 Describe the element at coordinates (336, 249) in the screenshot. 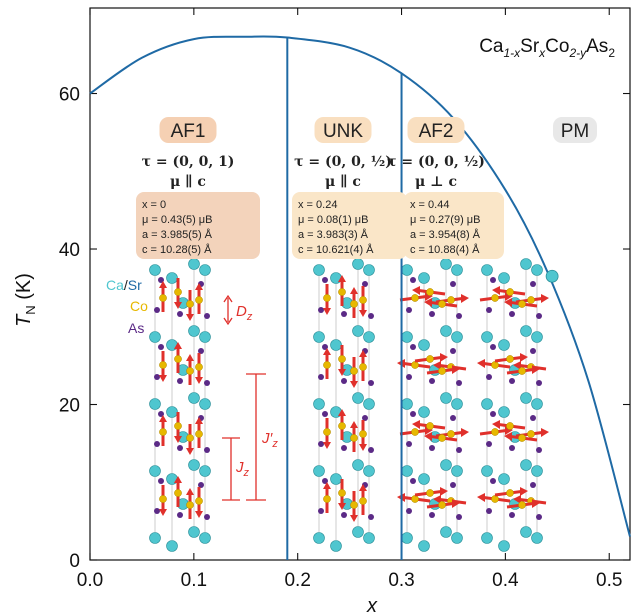

I see `parameter-line: c = 10.621(4) Å` at that location.